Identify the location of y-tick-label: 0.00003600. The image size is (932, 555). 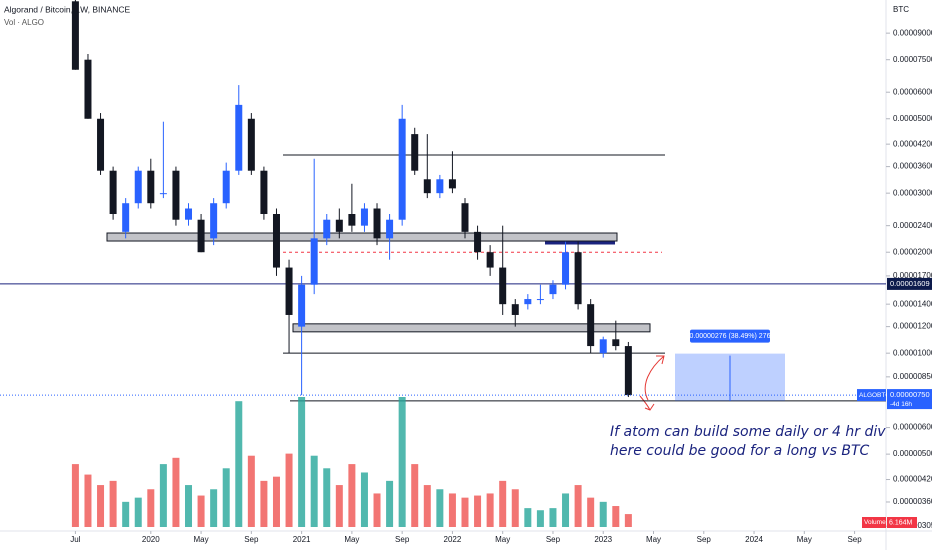
(912, 166).